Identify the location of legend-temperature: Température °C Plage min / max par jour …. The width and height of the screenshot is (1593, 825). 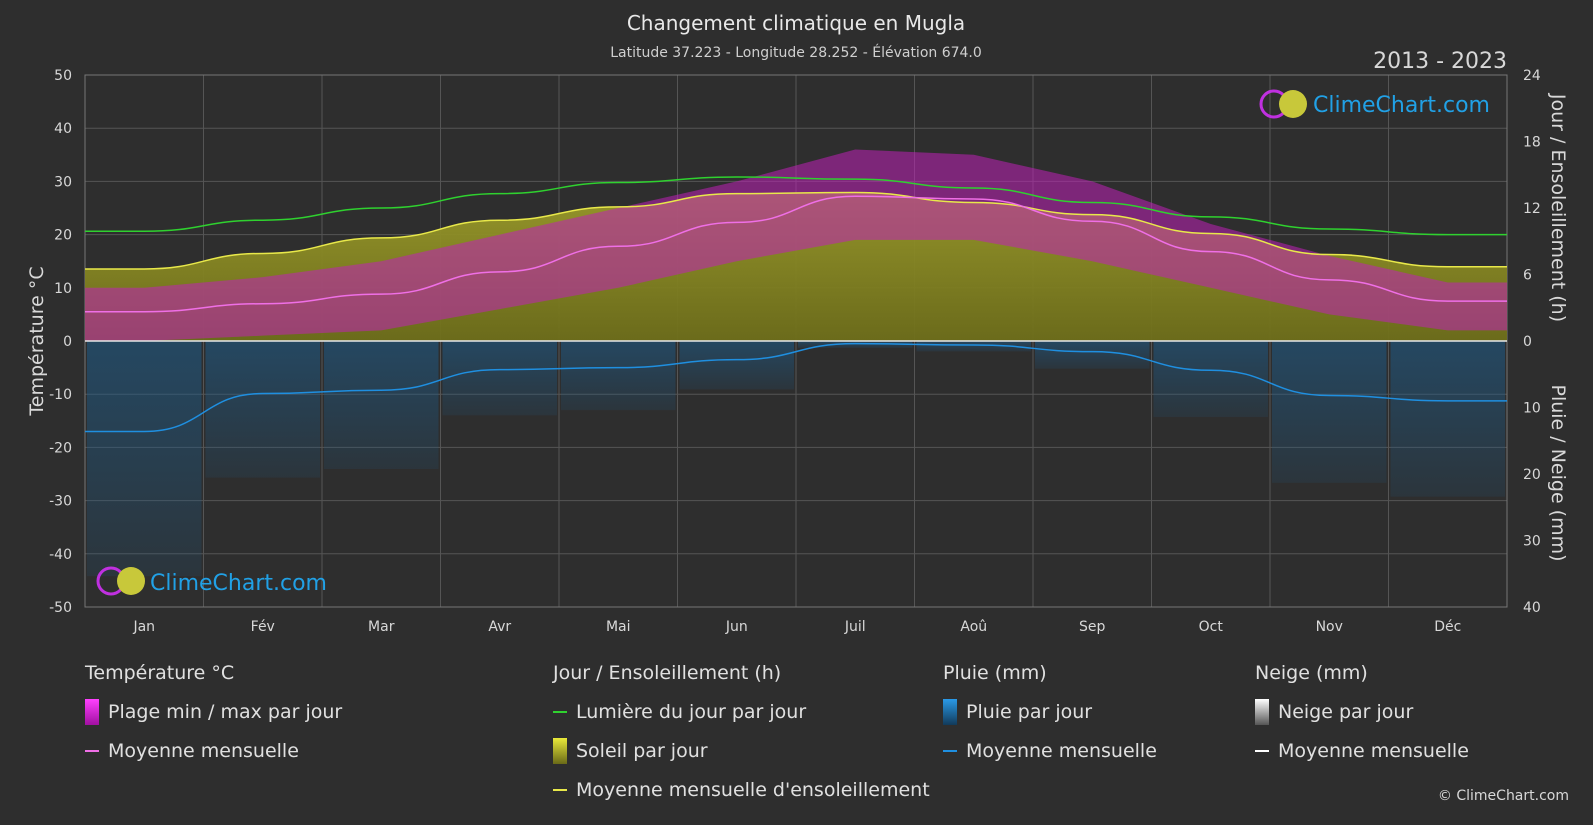
(213, 720).